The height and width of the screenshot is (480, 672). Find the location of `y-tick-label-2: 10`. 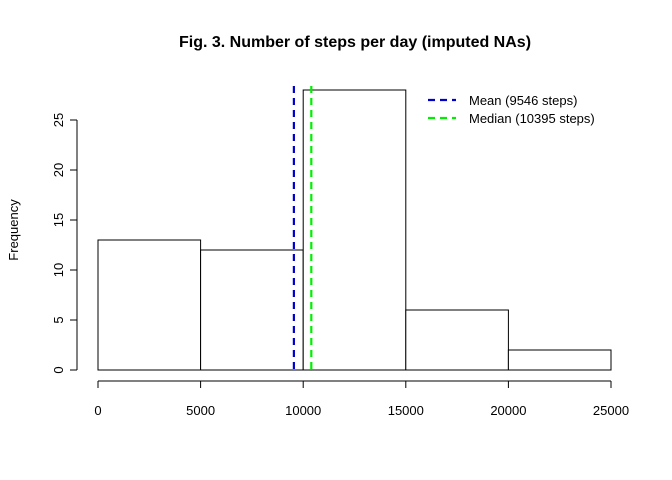

y-tick-label-2: 10 is located at coordinates (58, 270).